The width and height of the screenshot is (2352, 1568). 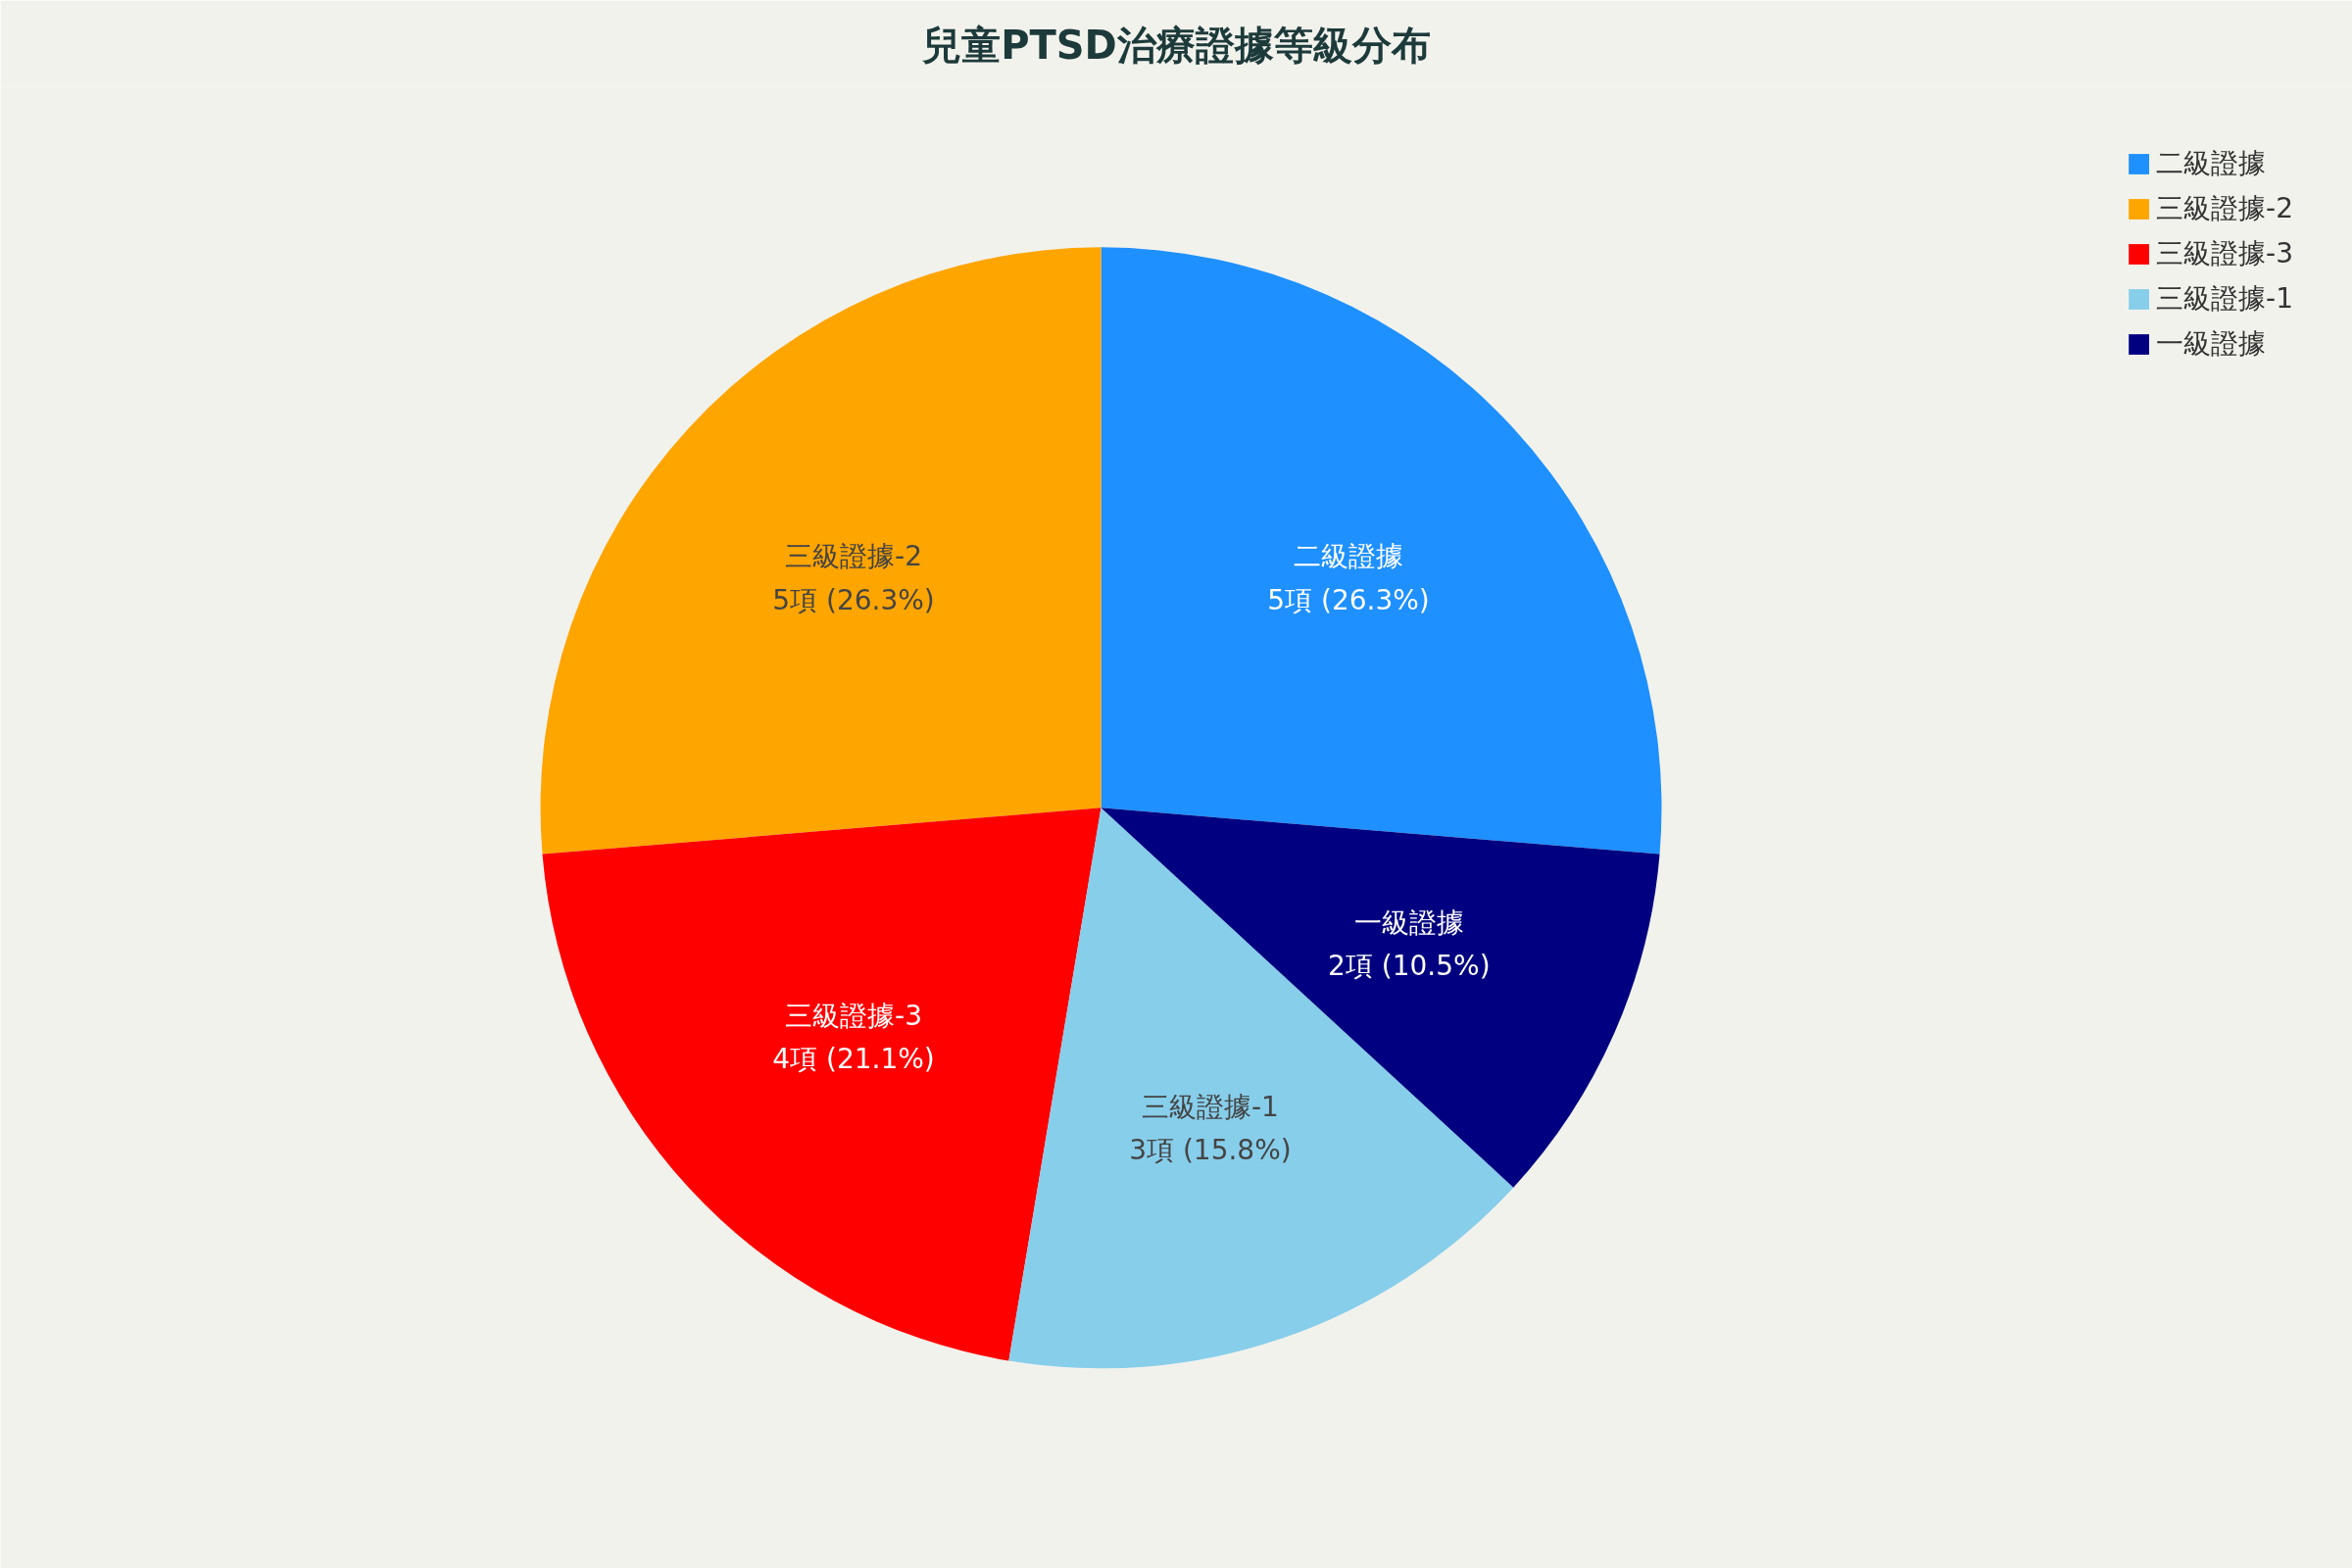 What do you see at coordinates (2224, 208) in the screenshot?
I see `legend-label: 三級證據-2` at bounding box center [2224, 208].